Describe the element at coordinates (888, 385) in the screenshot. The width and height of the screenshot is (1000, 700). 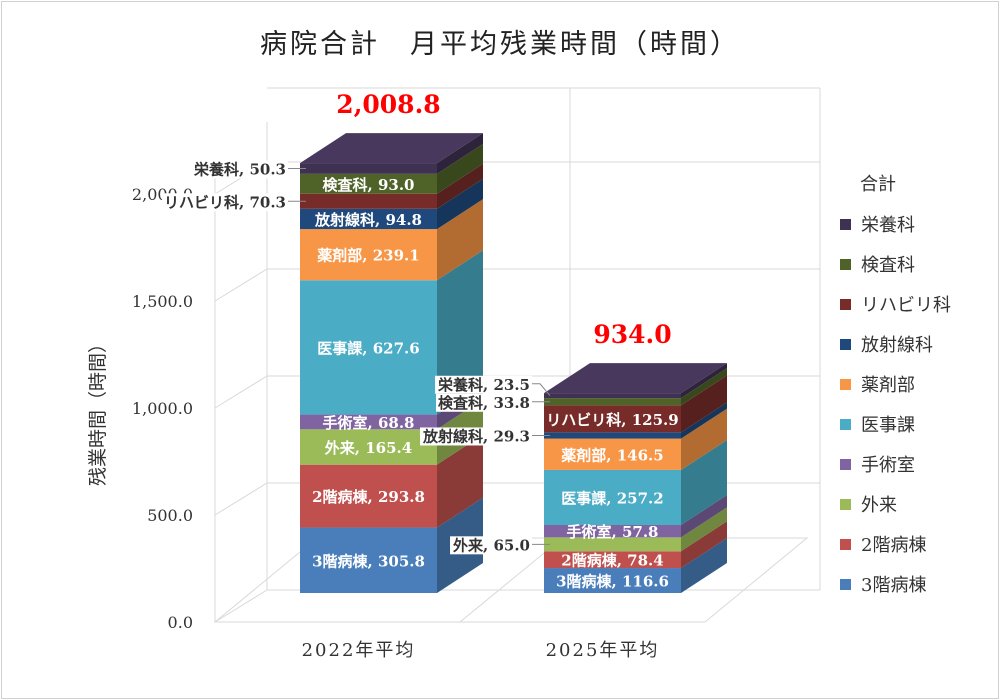
I see `legend-label: 薬剤部` at that location.